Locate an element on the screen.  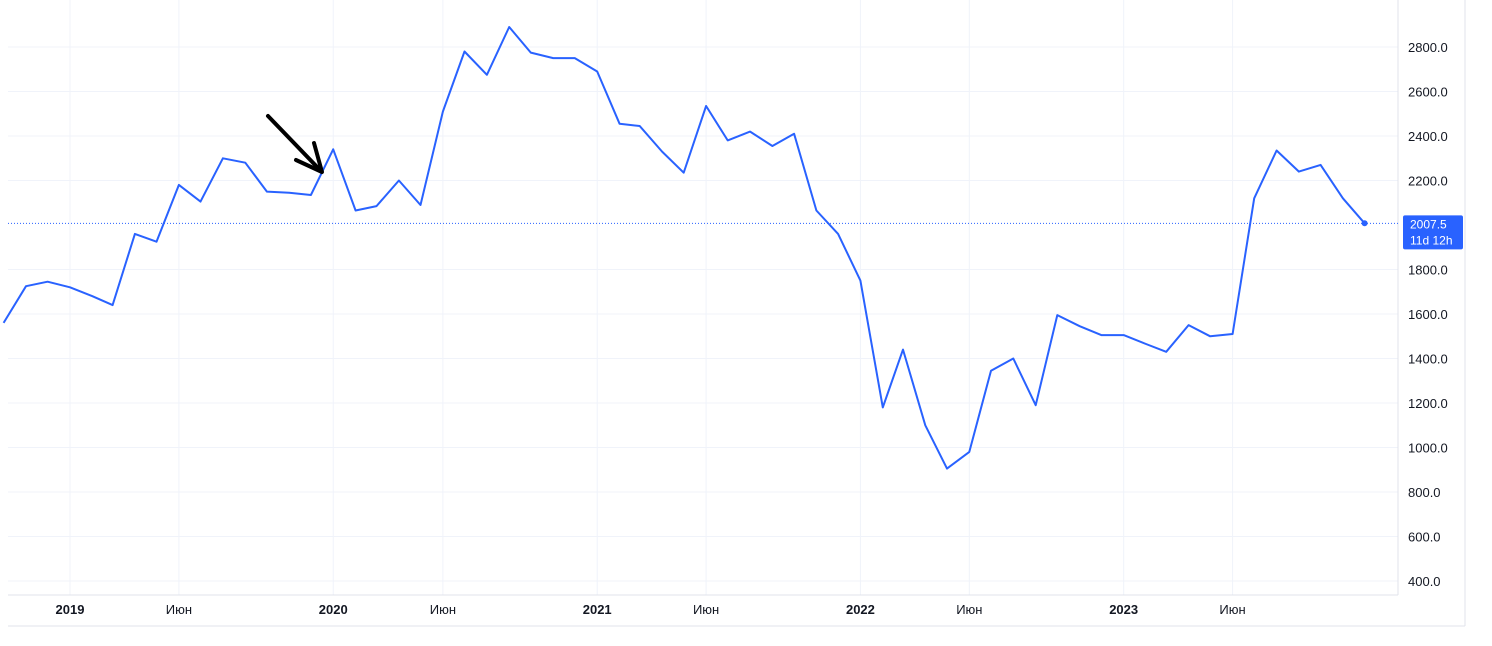
x-tick-label: 2021 is located at coordinates (597, 609).